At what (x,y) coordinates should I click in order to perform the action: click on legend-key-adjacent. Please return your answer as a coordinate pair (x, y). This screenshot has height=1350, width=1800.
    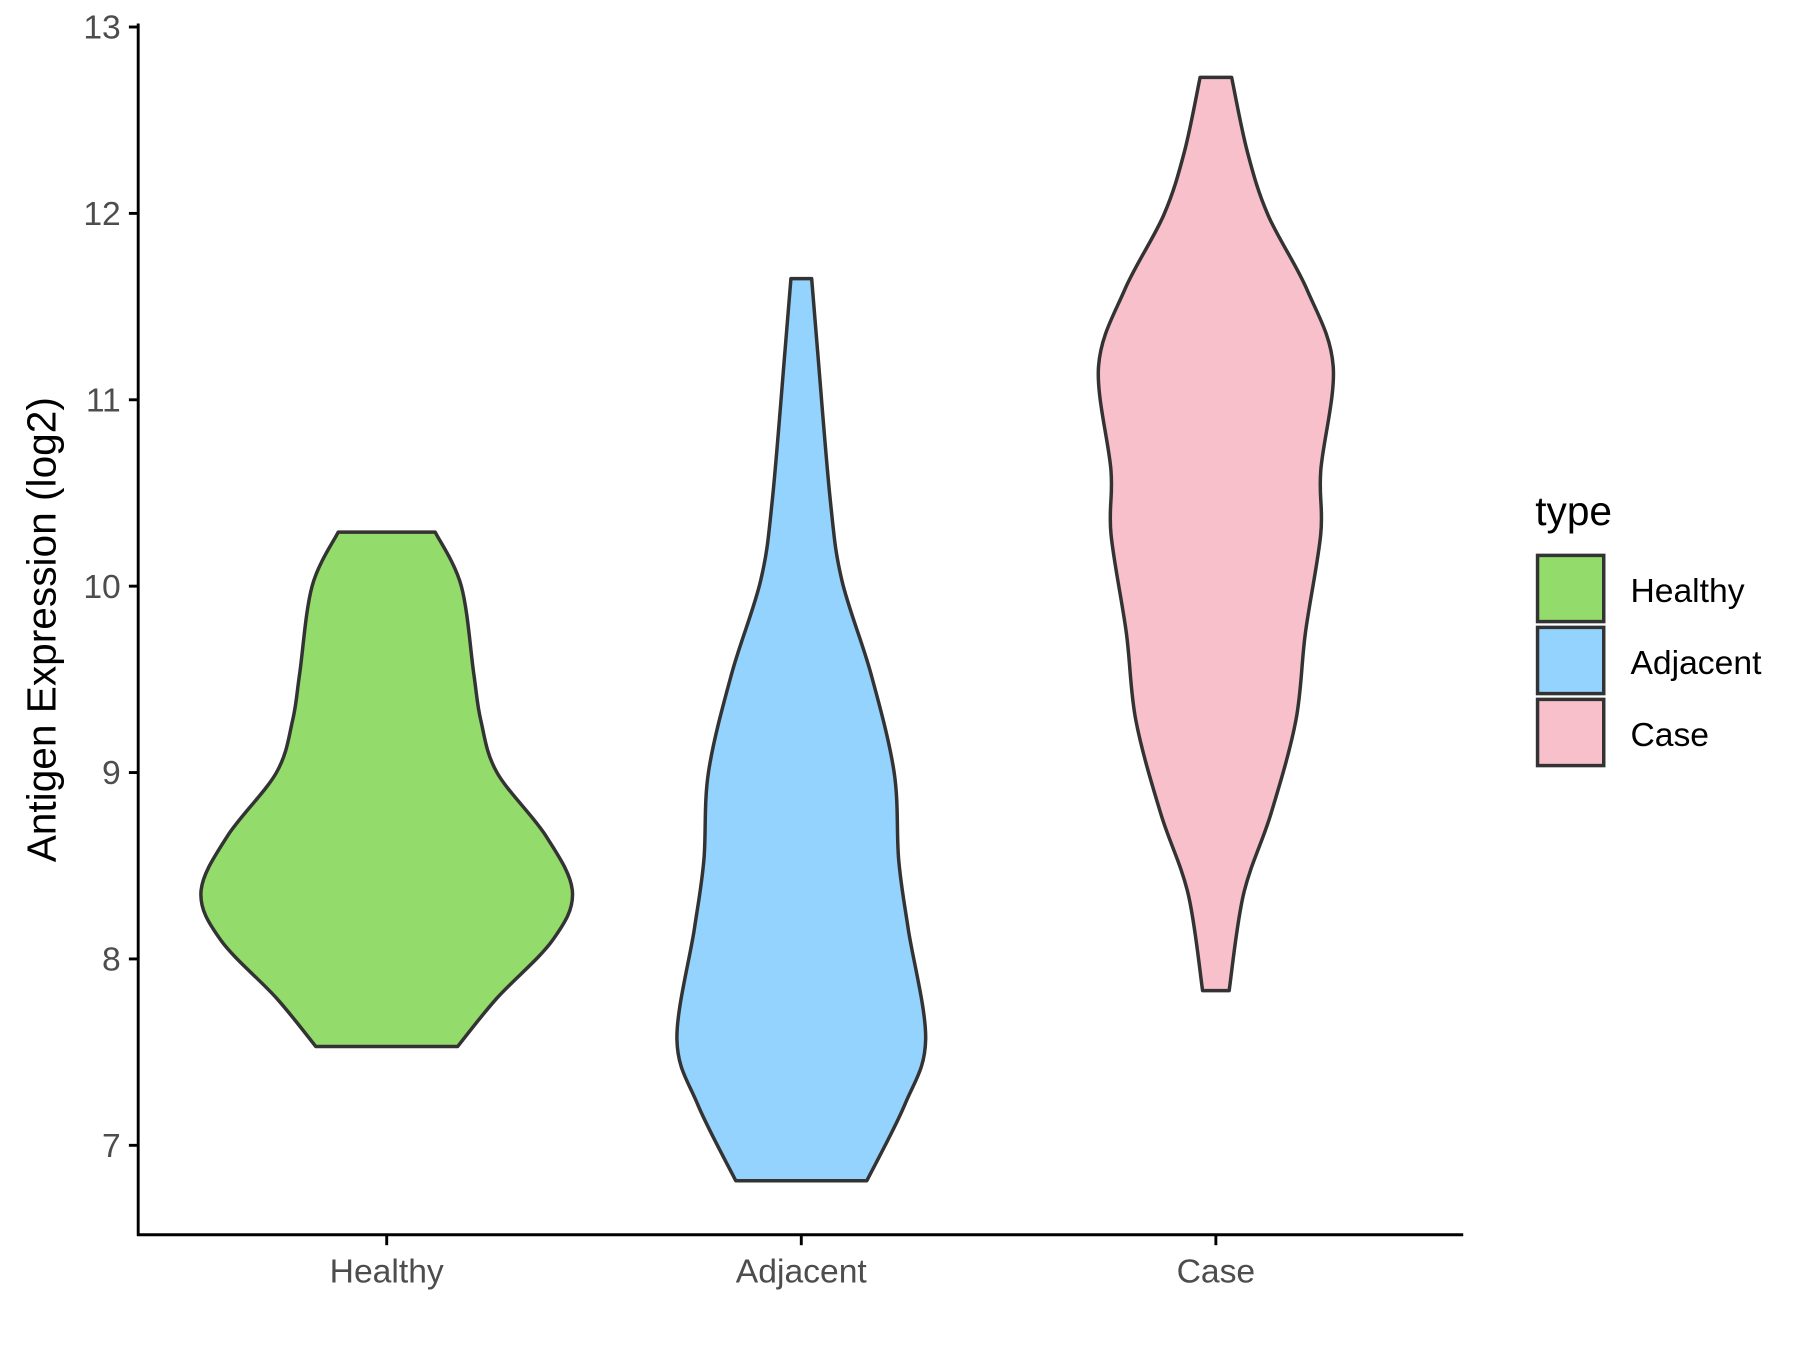
    Looking at the image, I should click on (1570, 660).